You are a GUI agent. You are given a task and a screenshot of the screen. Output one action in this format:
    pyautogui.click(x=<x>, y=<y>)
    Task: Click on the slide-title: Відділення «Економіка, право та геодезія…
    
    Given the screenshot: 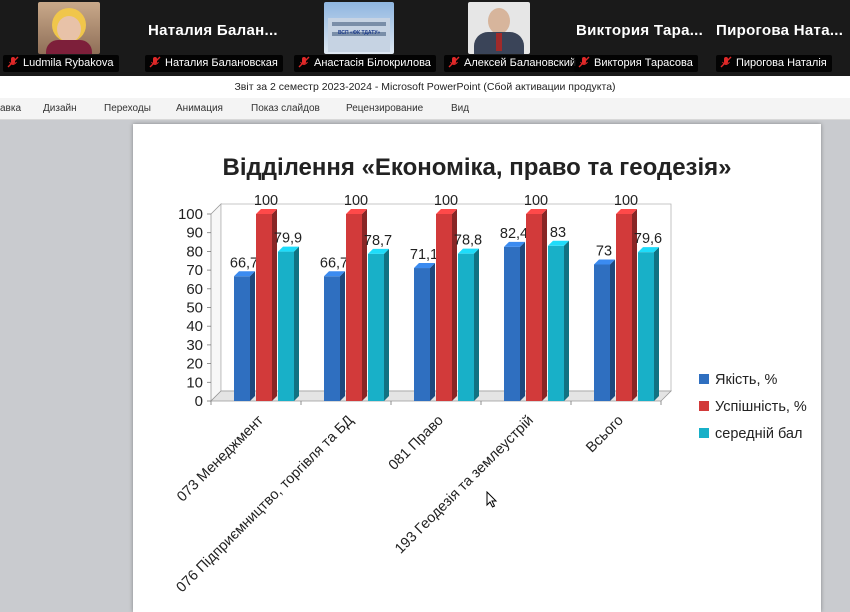 What is the action you would take?
    pyautogui.click(x=477, y=167)
    